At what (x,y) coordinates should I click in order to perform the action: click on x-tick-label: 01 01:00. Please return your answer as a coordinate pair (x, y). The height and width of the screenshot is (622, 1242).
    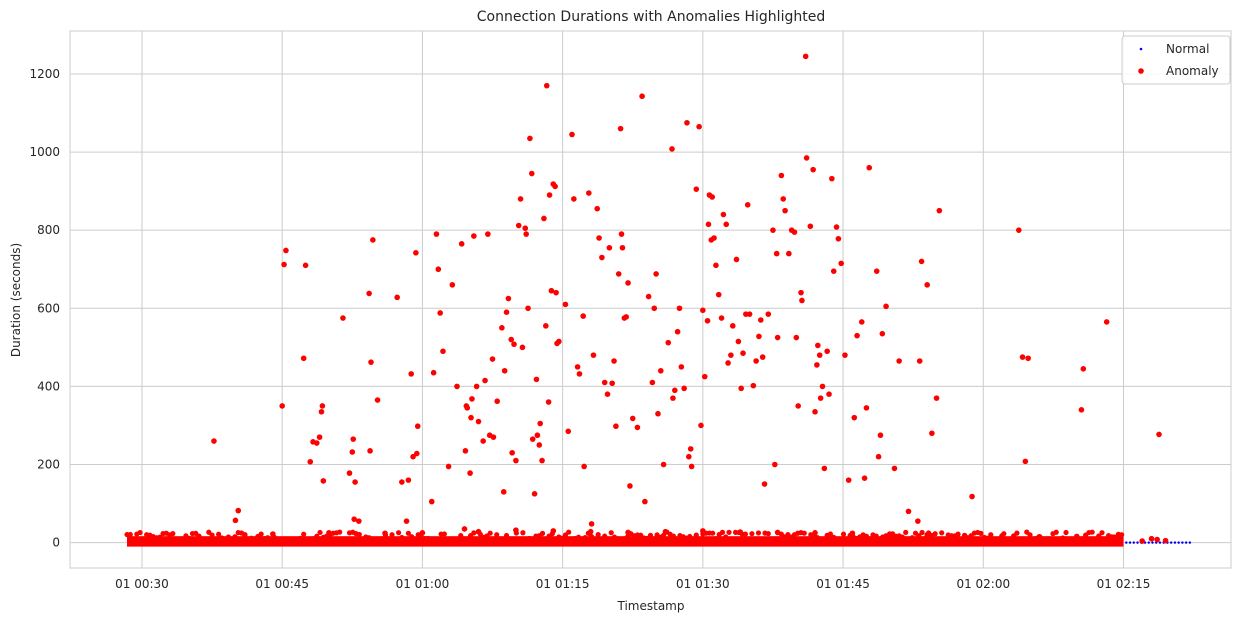
    Looking at the image, I should click on (423, 584).